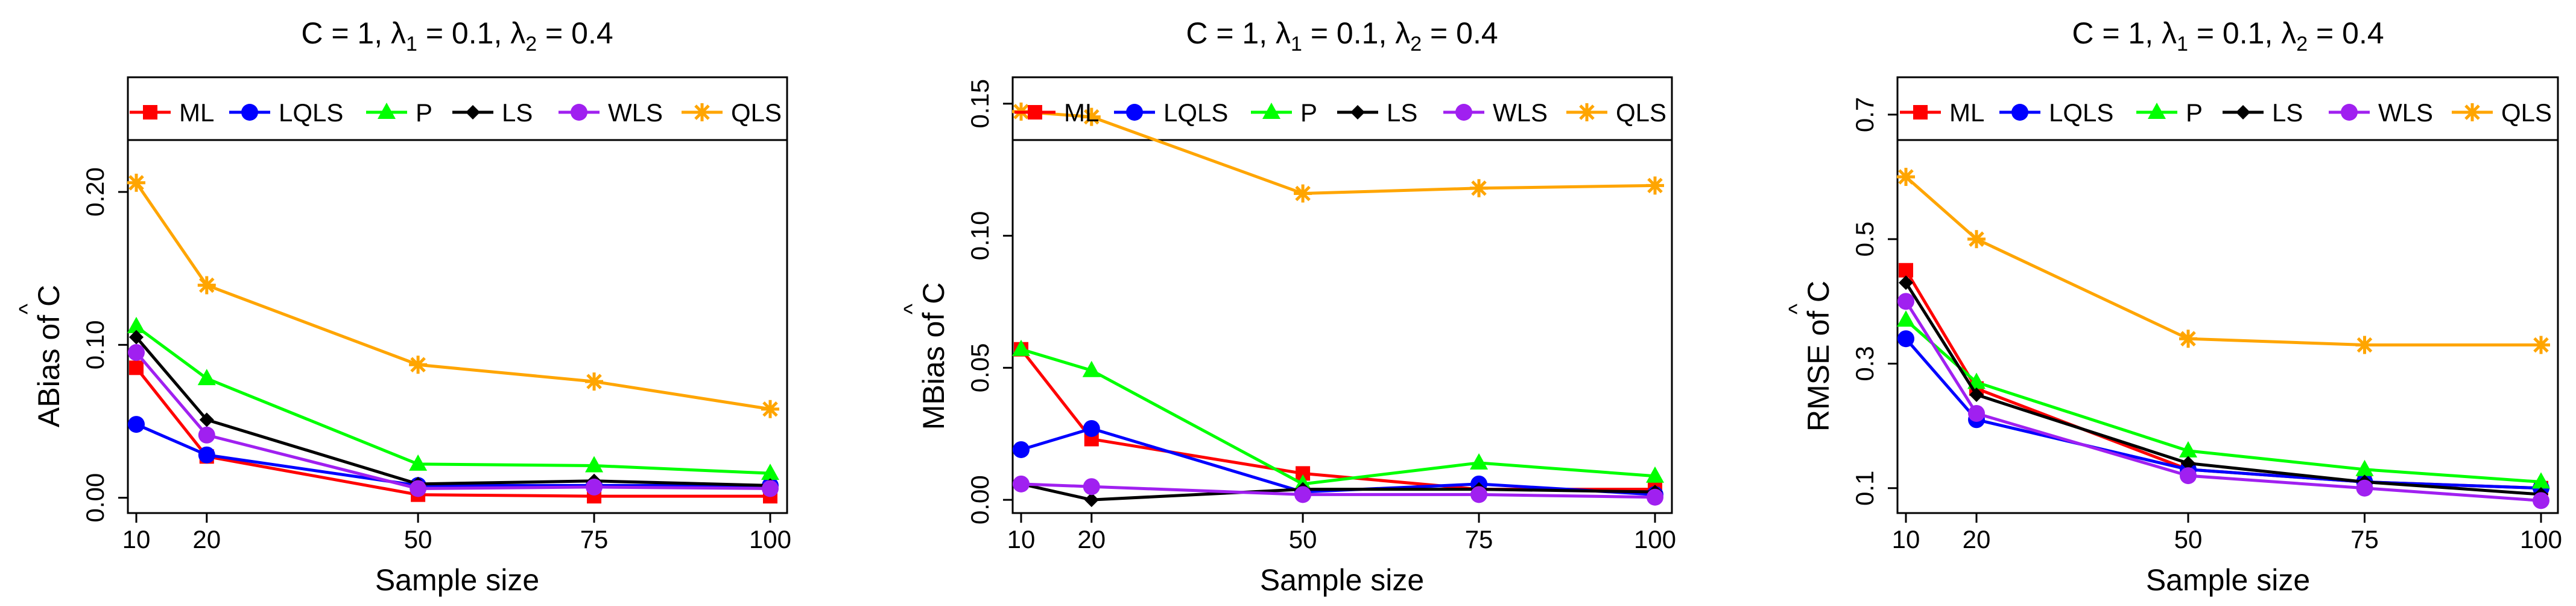 The width and height of the screenshot is (2576, 606). Describe the element at coordinates (1340, 112) in the screenshot. I see `legend-1: ML LQLS P LS WLS QLS` at that location.